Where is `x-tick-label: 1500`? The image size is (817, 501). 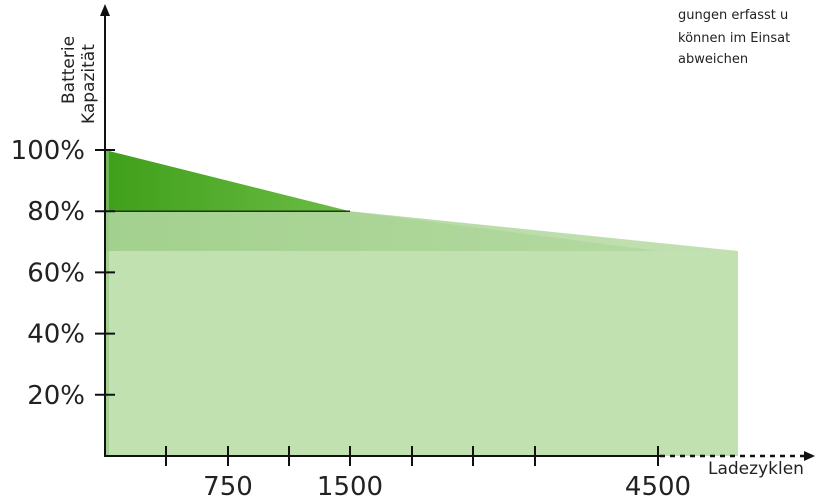 x-tick-label: 1500 is located at coordinates (350, 486).